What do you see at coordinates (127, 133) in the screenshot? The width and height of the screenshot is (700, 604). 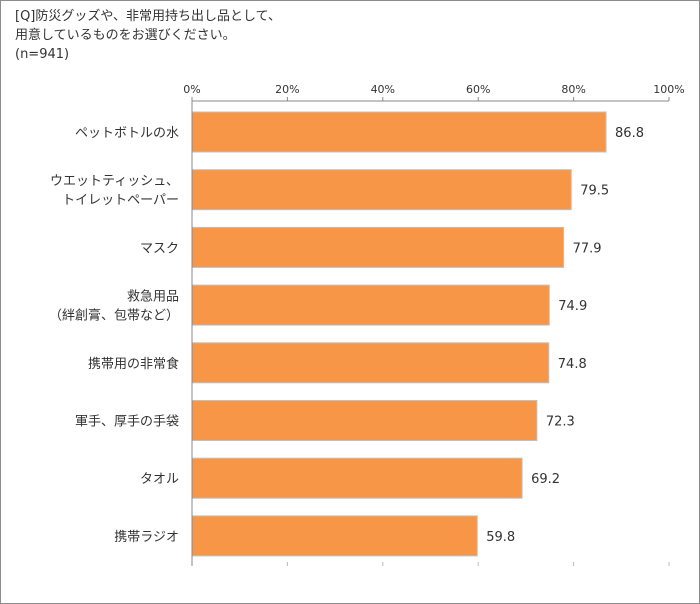 I see `category-label: ペットボトルの水` at bounding box center [127, 133].